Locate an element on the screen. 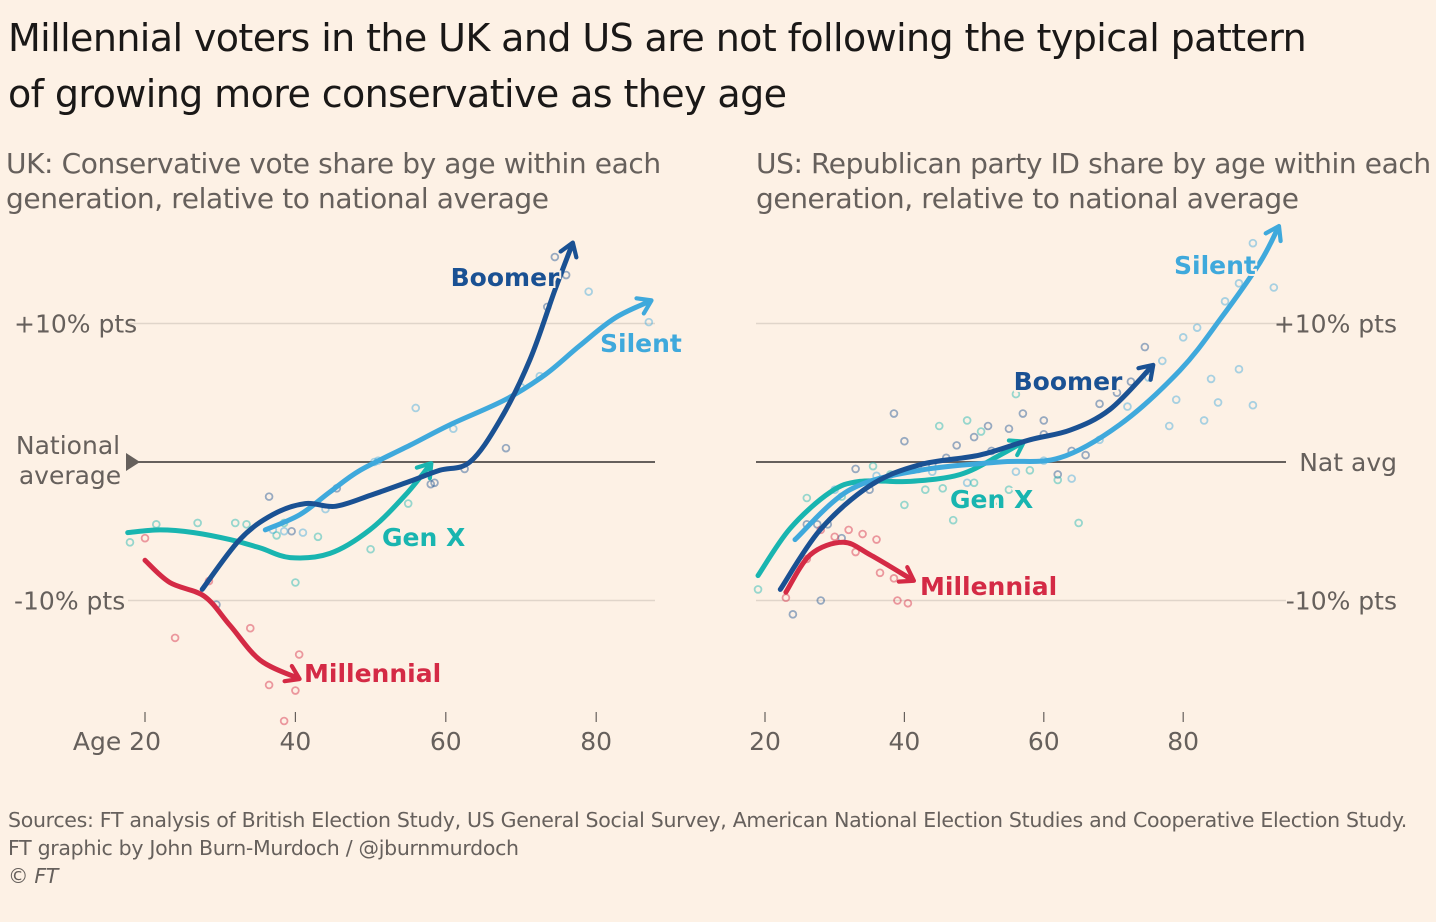 This screenshot has width=1436, height=922. national-average-marker-icon is located at coordinates (133, 462).